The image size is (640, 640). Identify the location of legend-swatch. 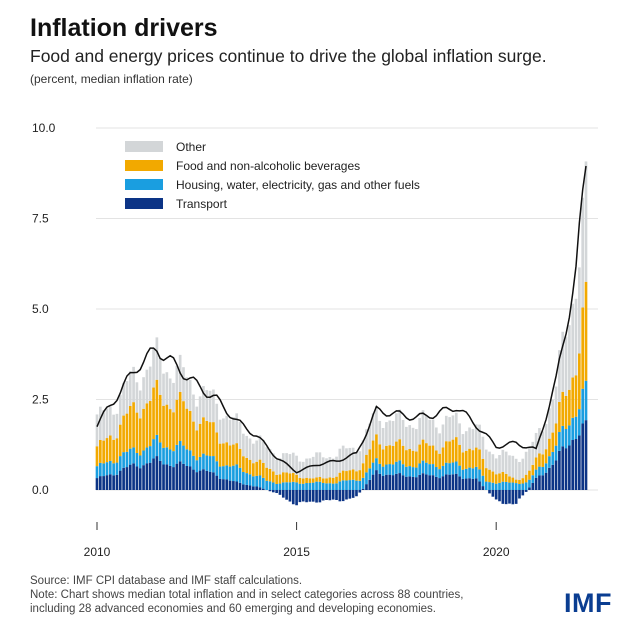
(144, 203).